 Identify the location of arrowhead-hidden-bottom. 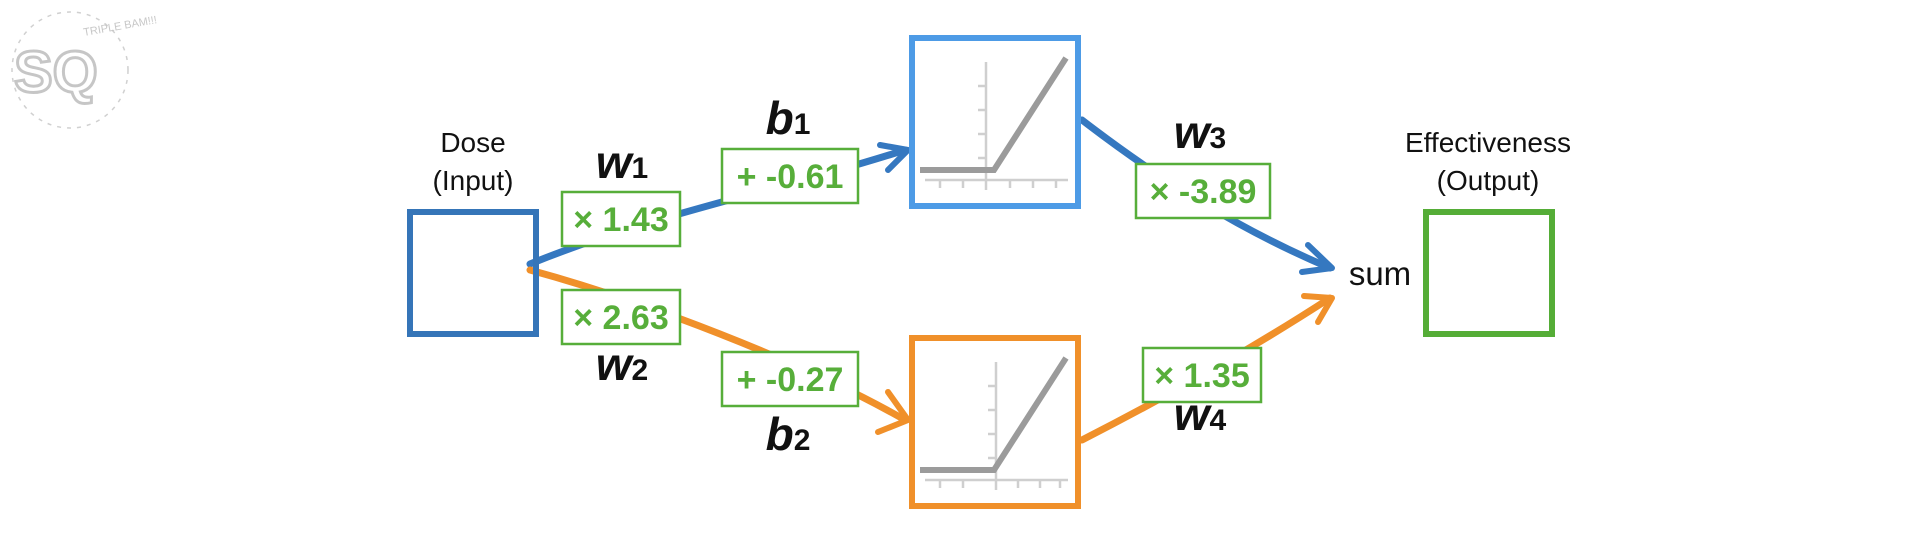
(893, 412).